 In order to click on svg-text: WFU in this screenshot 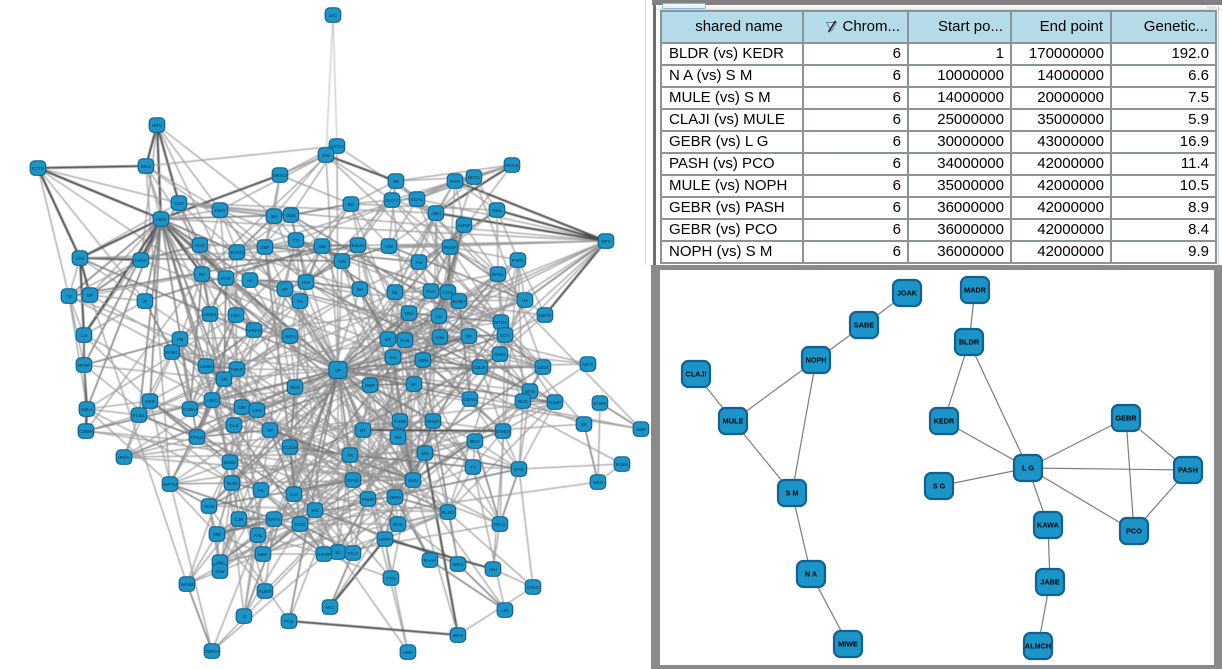, I will do `click(458, 564)`.